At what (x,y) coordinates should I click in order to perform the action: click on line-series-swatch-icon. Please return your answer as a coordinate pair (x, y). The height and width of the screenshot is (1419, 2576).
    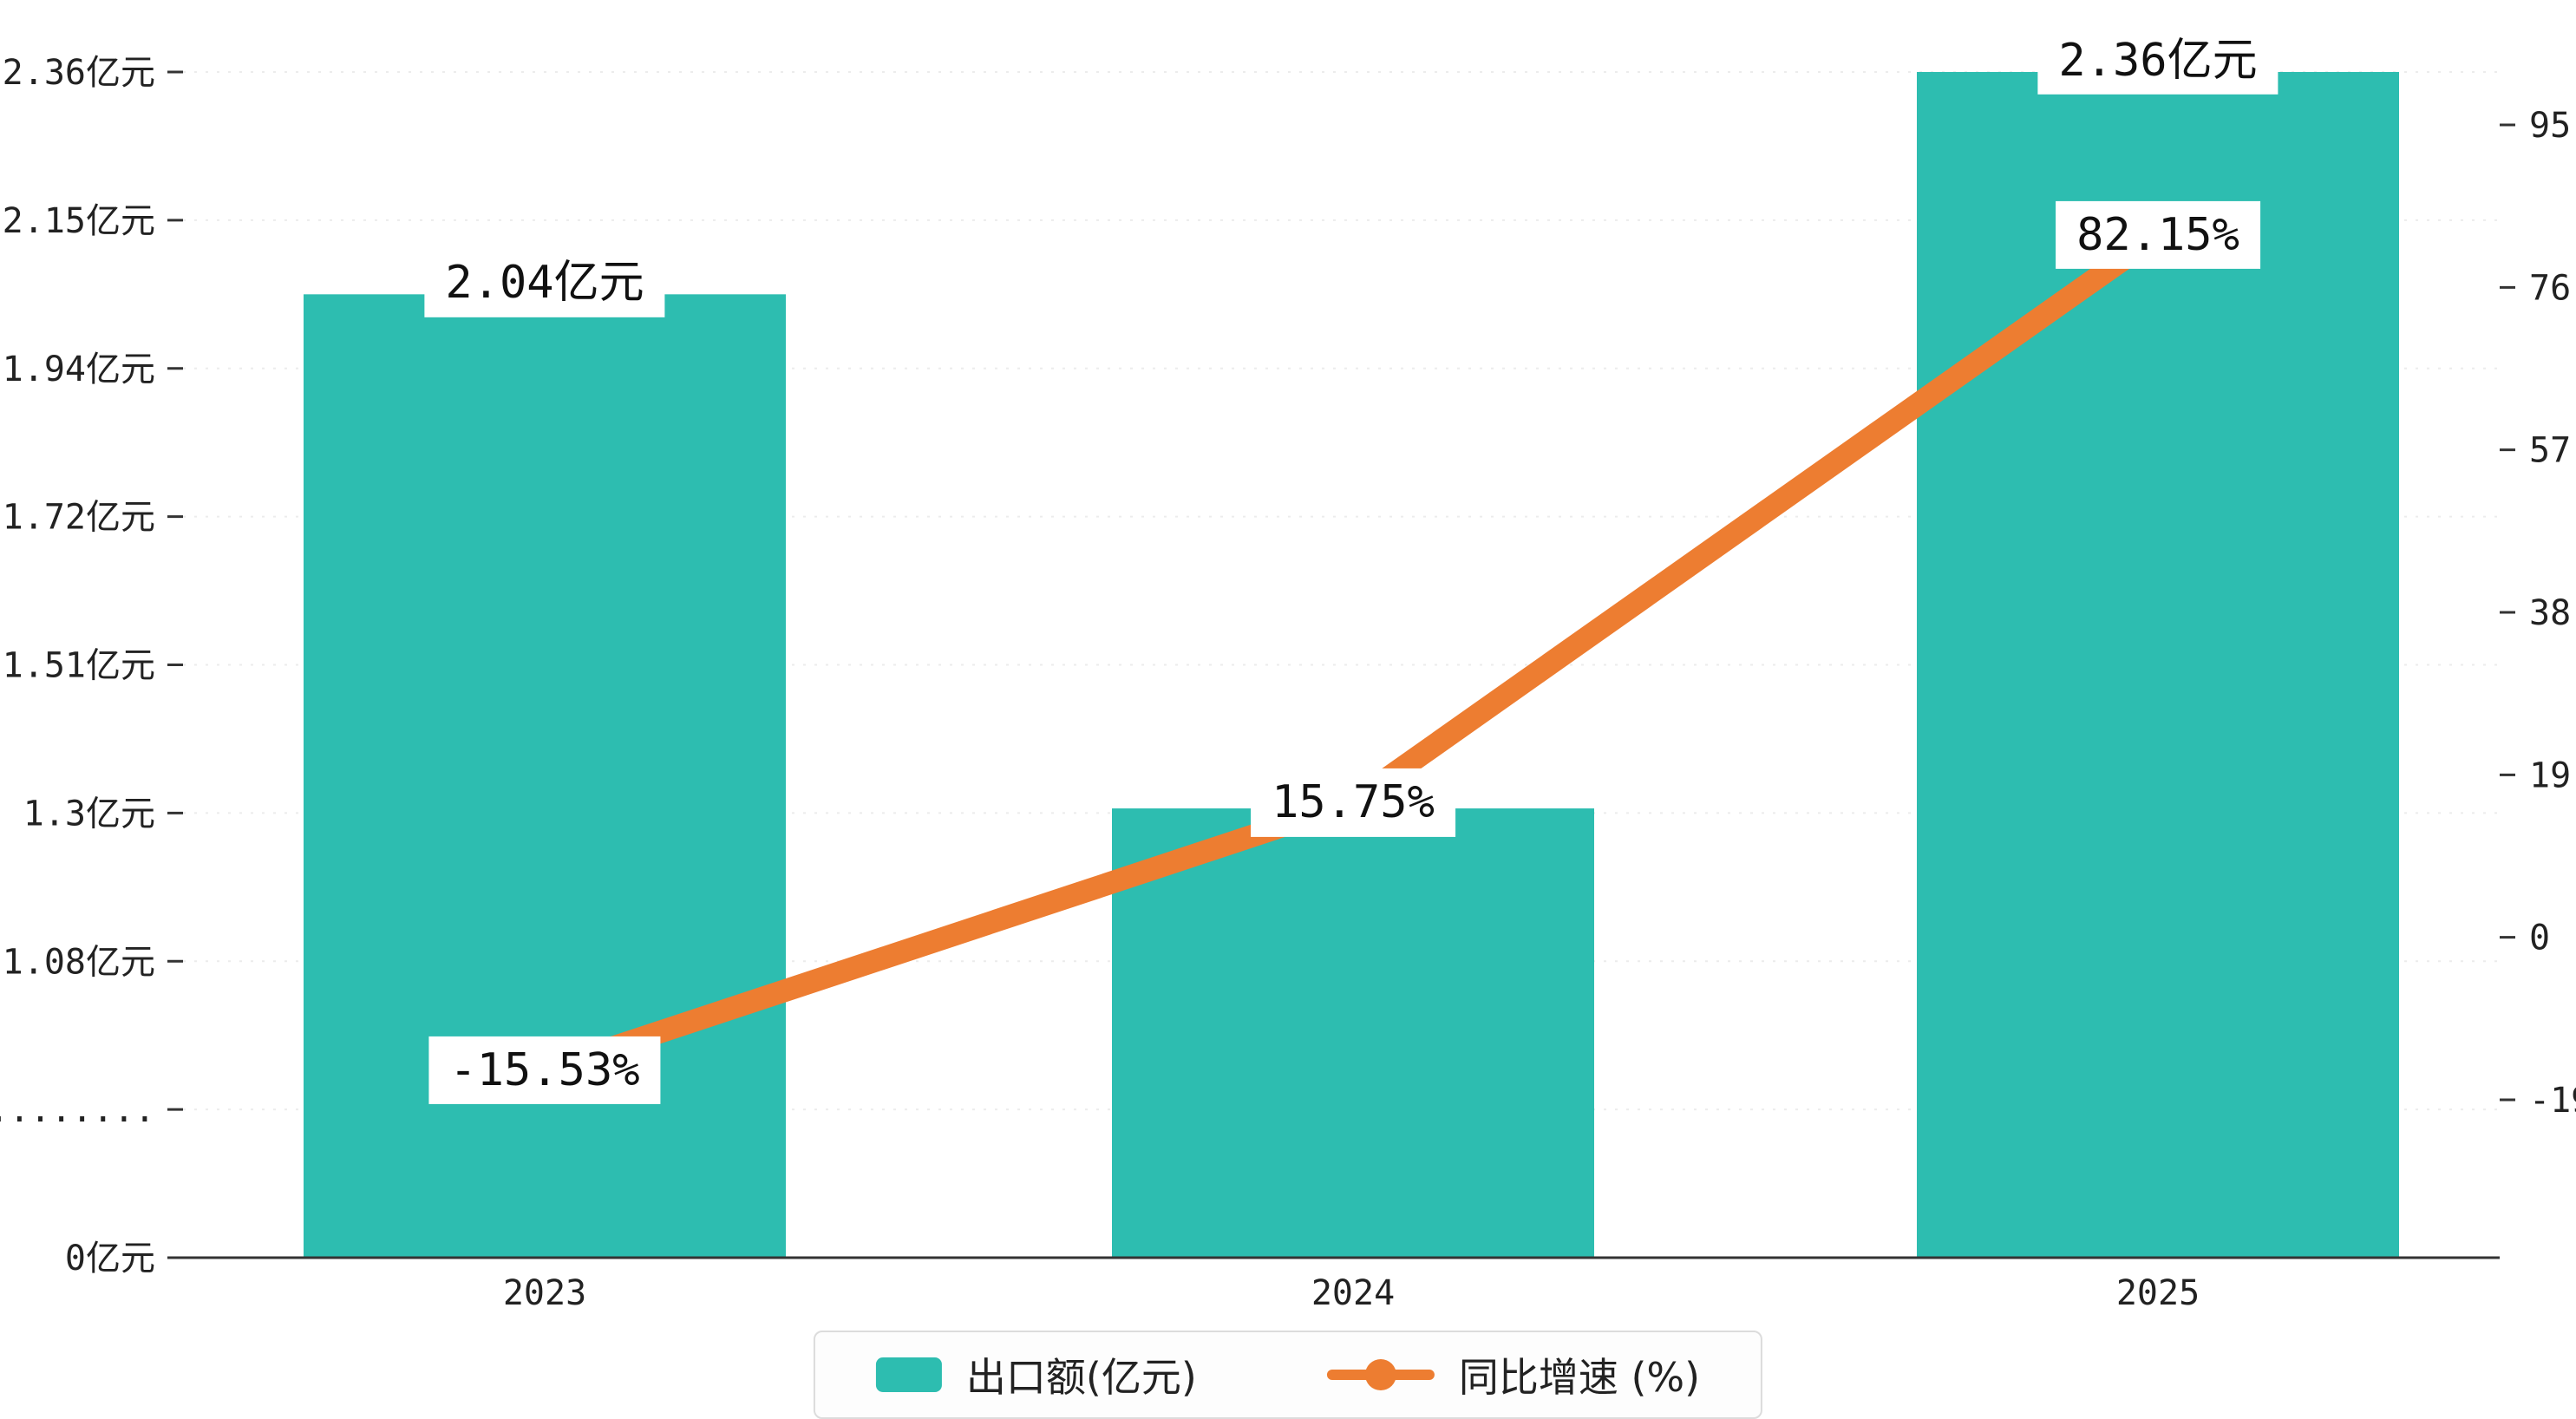
    Looking at the image, I should click on (1380, 1374).